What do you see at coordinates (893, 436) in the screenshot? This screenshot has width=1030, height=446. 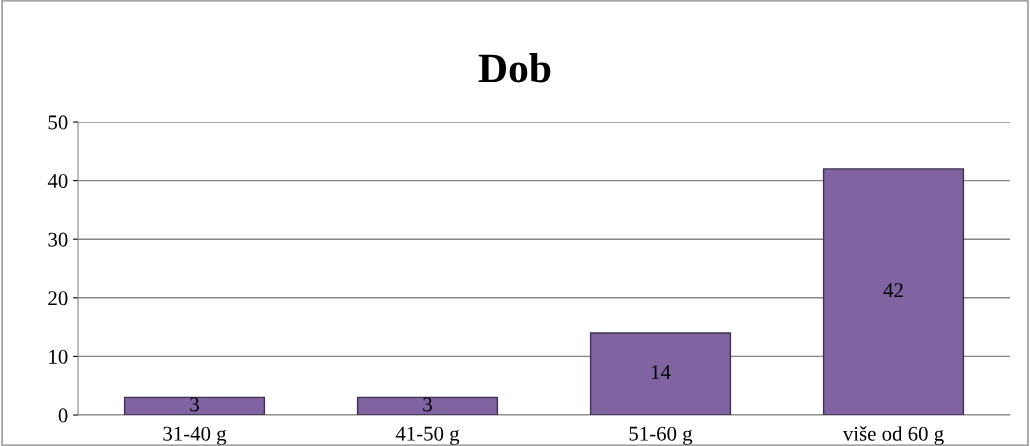 I see `x-tick-label: više od 60 g` at bounding box center [893, 436].